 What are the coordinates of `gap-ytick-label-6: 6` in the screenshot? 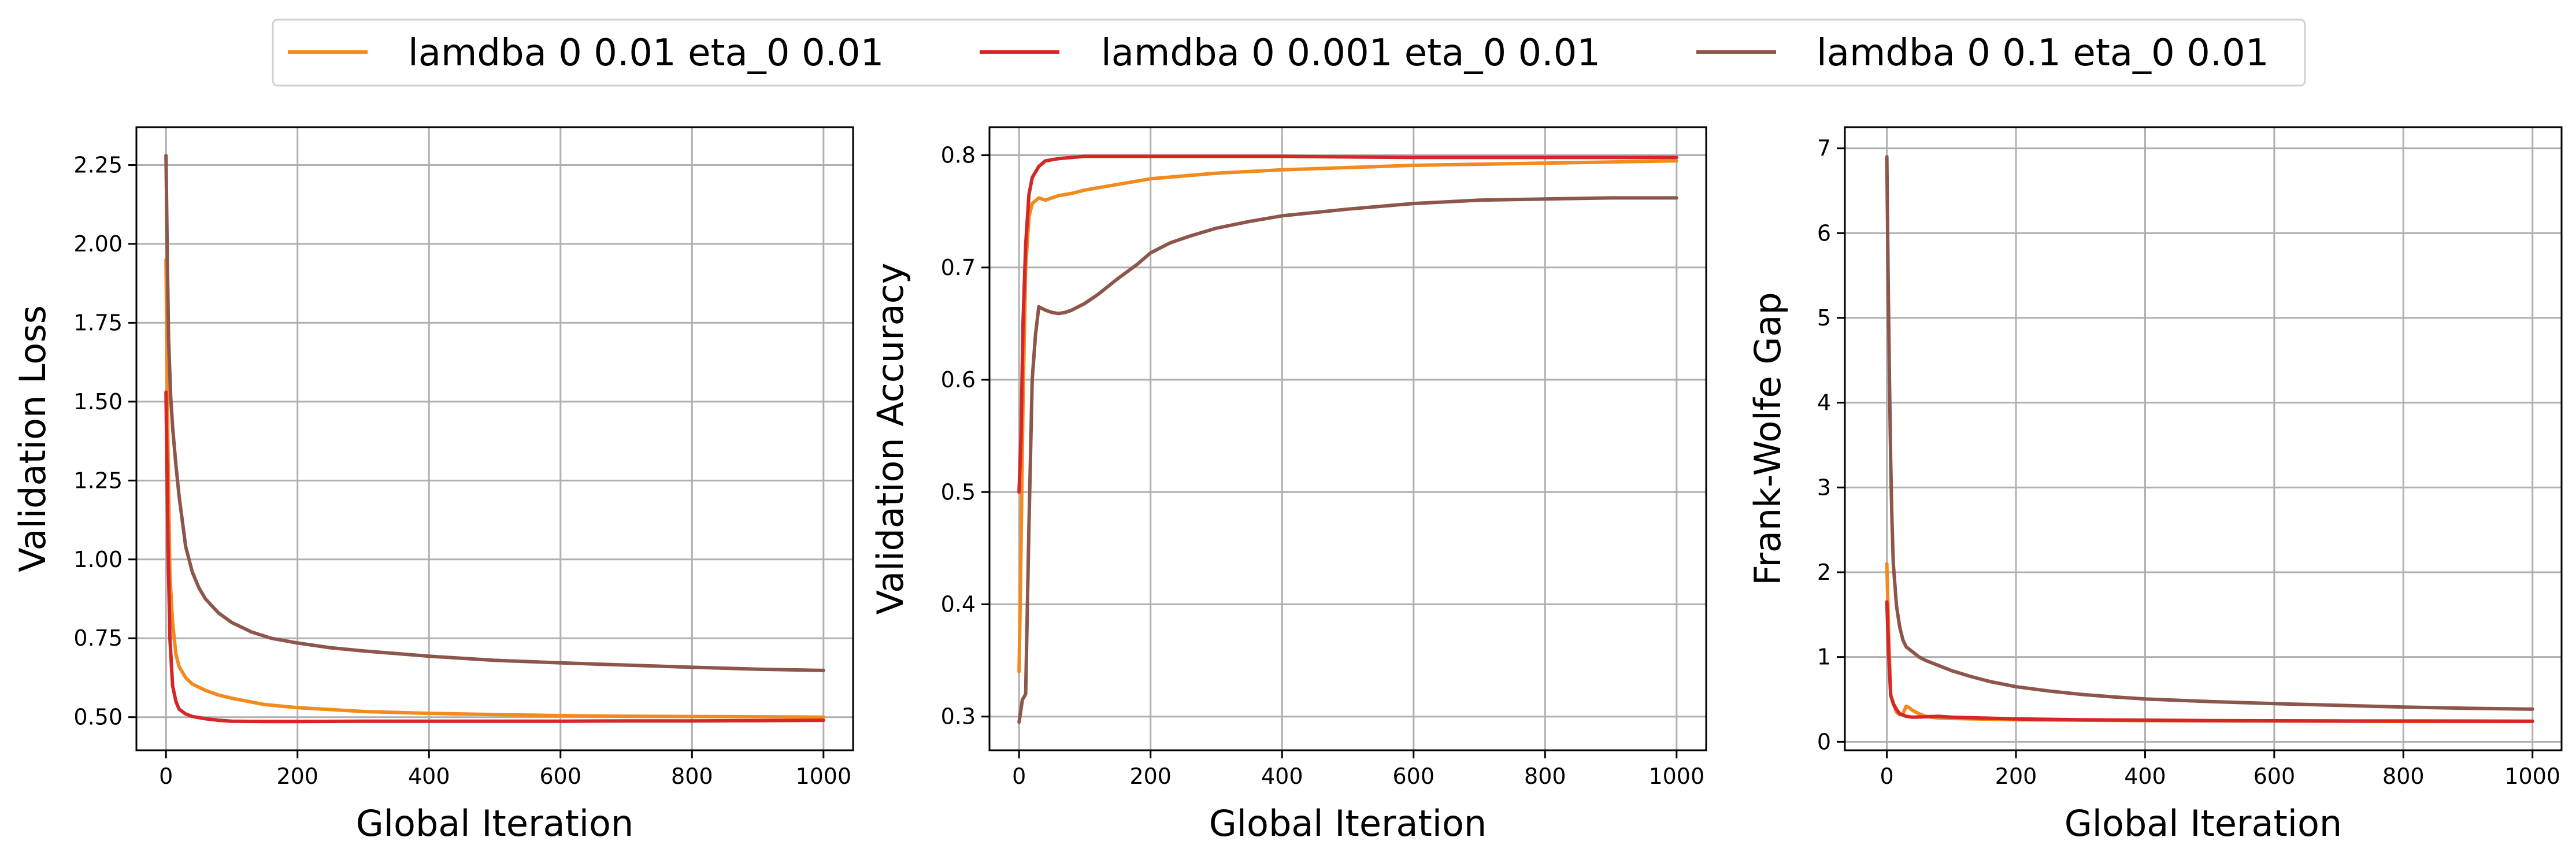 It's located at (1824, 233).